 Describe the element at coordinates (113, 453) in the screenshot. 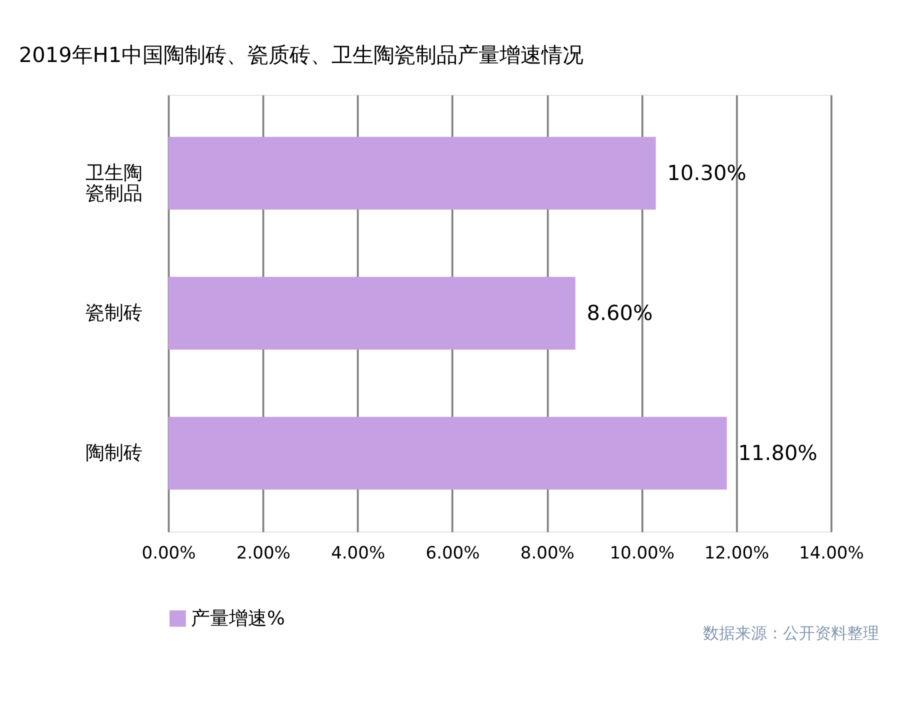

I see `y-tick-label: 陶制砖` at that location.